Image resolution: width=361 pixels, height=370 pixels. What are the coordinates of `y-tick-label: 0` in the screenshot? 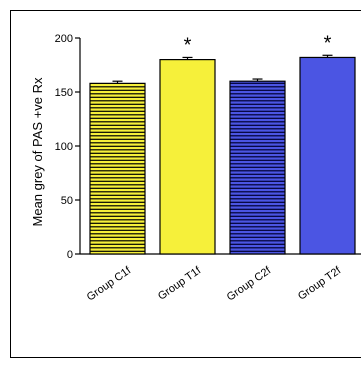 It's located at (70, 255).